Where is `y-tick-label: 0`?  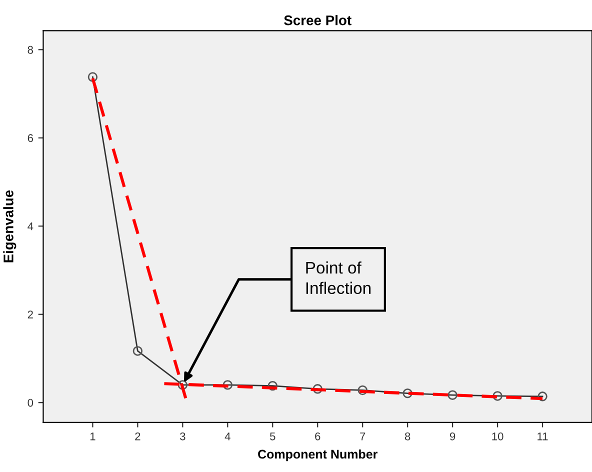 y-tick-label: 0 is located at coordinates (31, 402).